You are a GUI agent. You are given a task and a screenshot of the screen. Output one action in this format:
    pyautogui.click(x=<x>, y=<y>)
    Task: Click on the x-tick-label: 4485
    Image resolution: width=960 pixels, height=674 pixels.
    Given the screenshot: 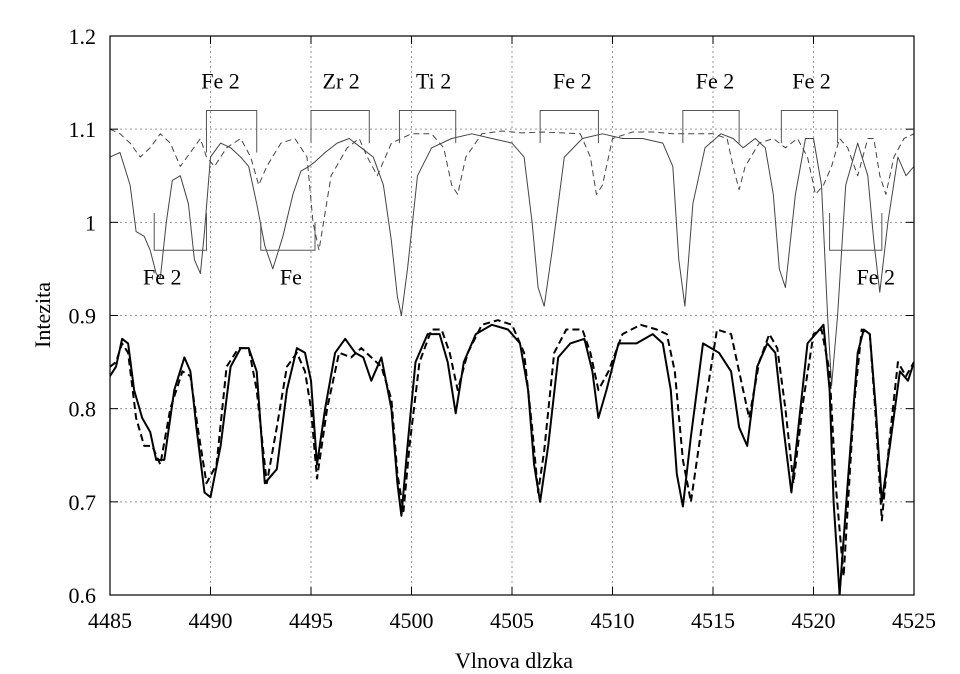 What is the action you would take?
    pyautogui.click(x=110, y=620)
    